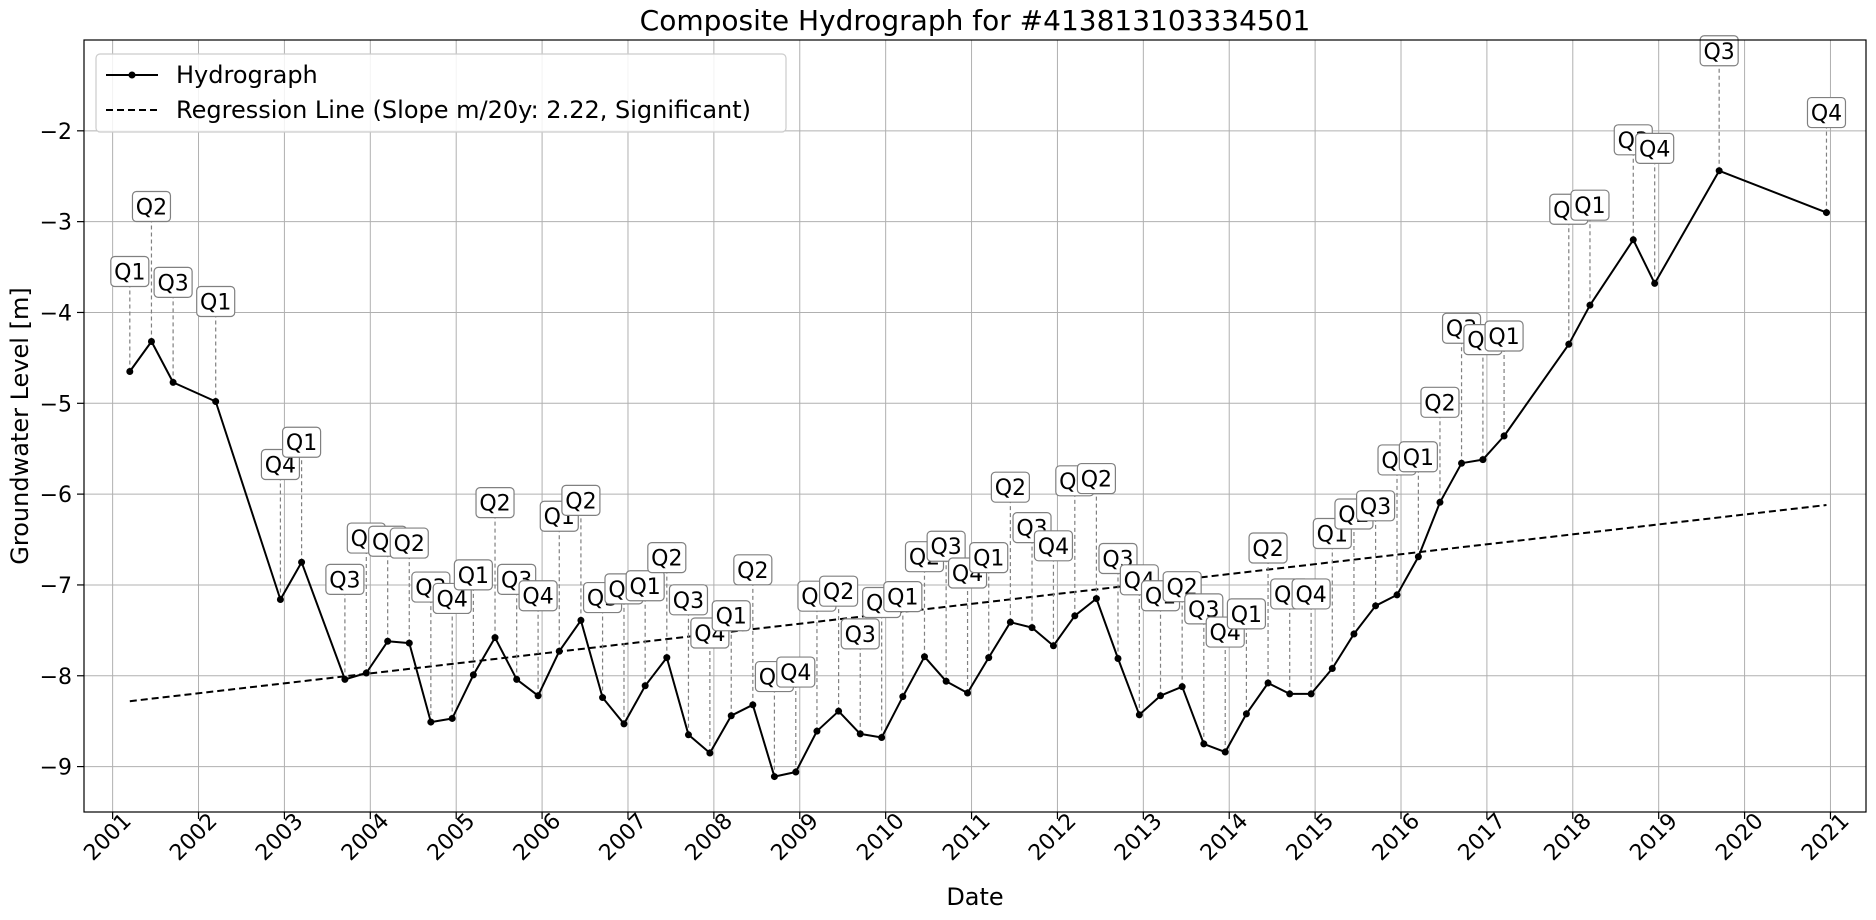 The image size is (1876, 920). I want to click on x-tick-label: 2014, so click(1224, 837).